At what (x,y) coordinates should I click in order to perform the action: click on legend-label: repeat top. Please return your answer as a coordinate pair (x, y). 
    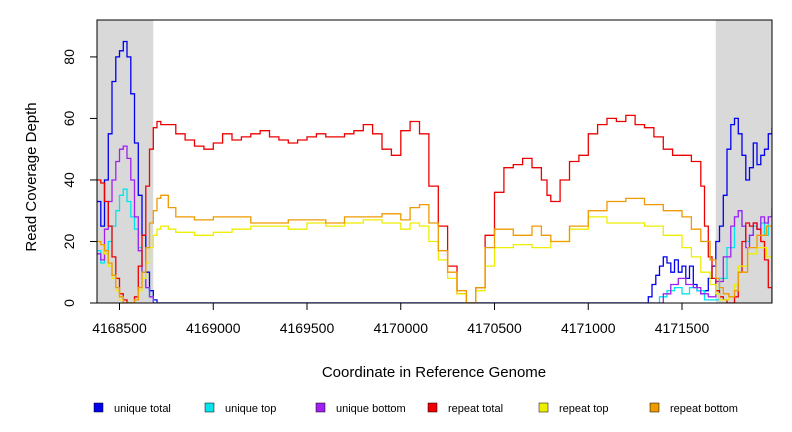
    Looking at the image, I should click on (584, 409).